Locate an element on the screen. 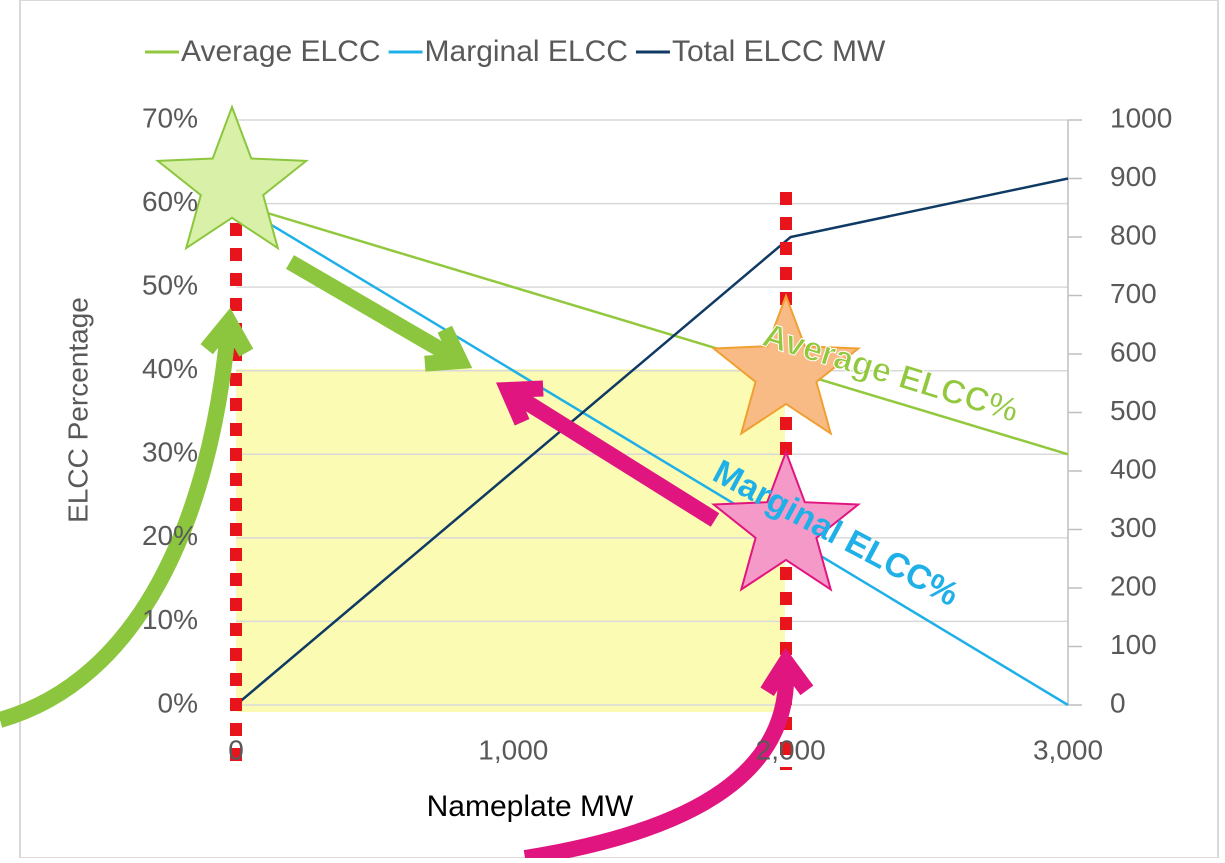 Image resolution: width=1225 pixels, height=863 pixels. y2-tick-label: 900 is located at coordinates (1133, 176).